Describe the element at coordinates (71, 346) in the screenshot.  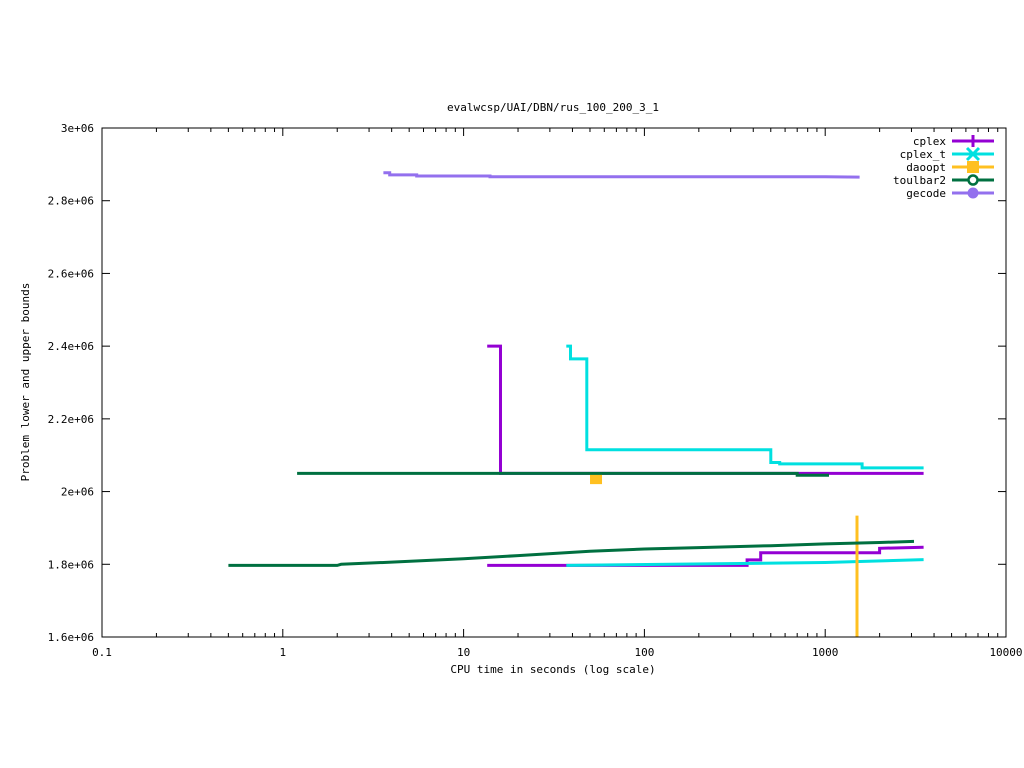
I see `y-tick-label: 2.4e+06` at that location.